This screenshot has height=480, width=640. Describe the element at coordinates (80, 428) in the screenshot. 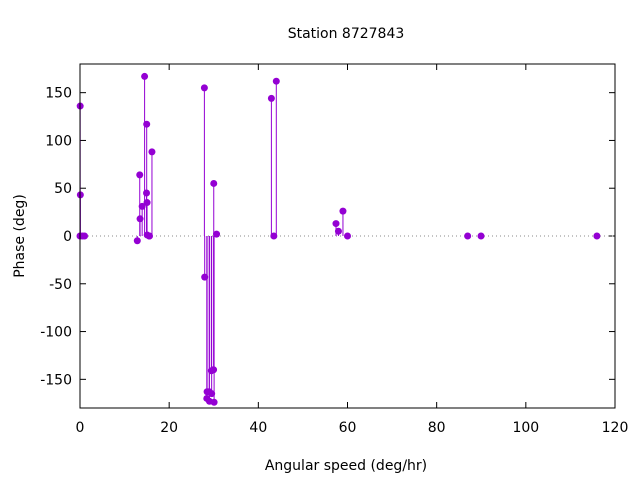

I see `x-tick-label: 0` at that location.